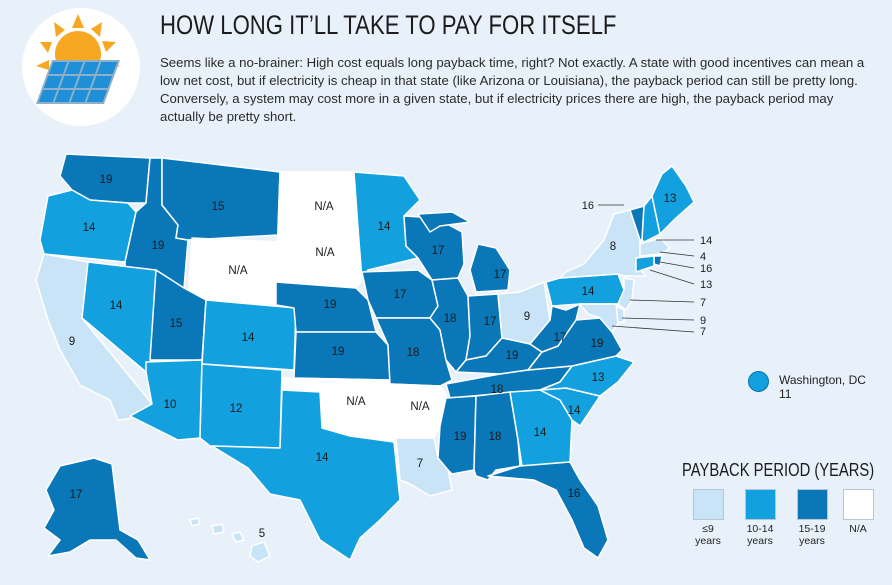 This screenshot has width=892, height=585. What do you see at coordinates (760, 535) in the screenshot?
I see `legend-label: 10-14 years` at bounding box center [760, 535].